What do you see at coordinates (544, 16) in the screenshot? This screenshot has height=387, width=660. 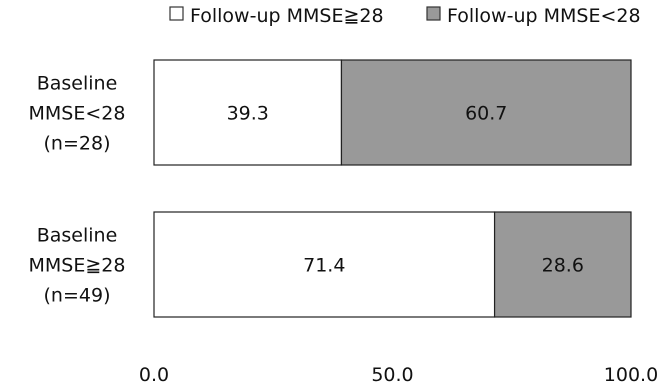 I see `legend-label-2: Follow-up MMSE<28` at bounding box center [544, 16].